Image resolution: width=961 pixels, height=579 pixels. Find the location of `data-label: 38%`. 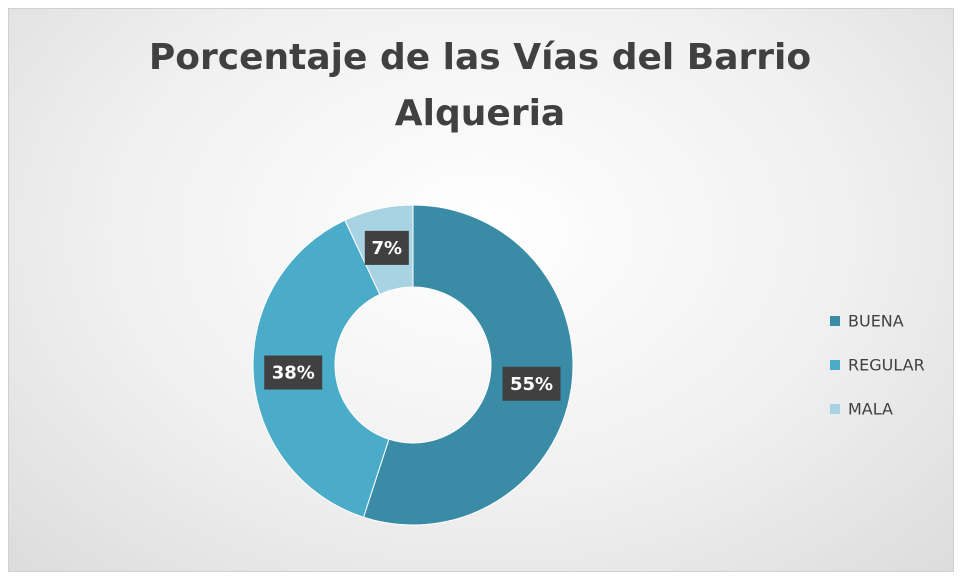

data-label: 38% is located at coordinates (293, 373).